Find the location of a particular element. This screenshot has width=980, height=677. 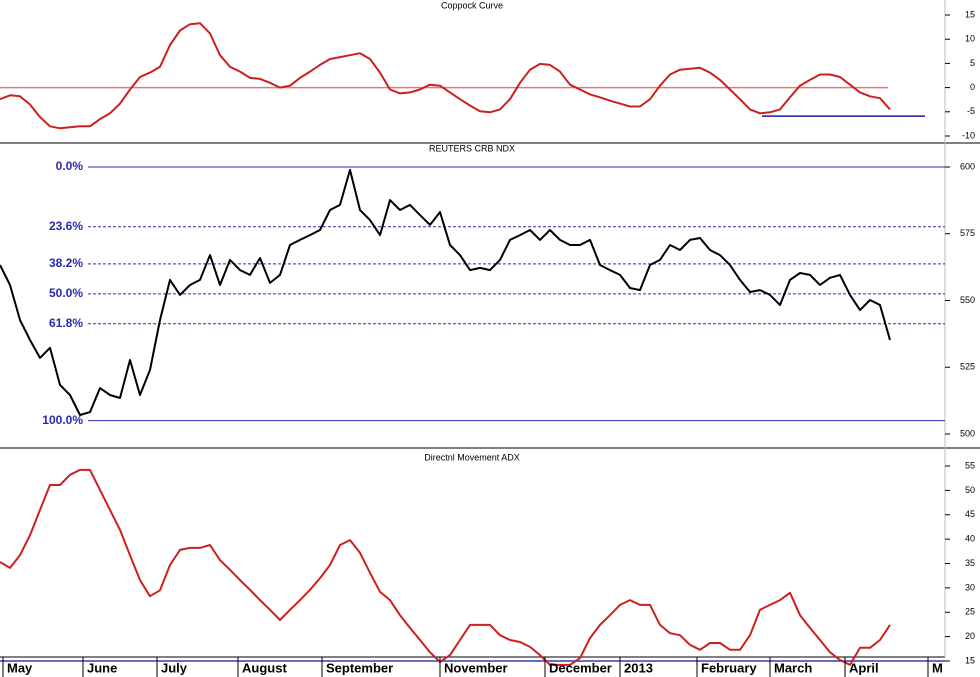

y-tick-label: -5 is located at coordinates (971, 111).